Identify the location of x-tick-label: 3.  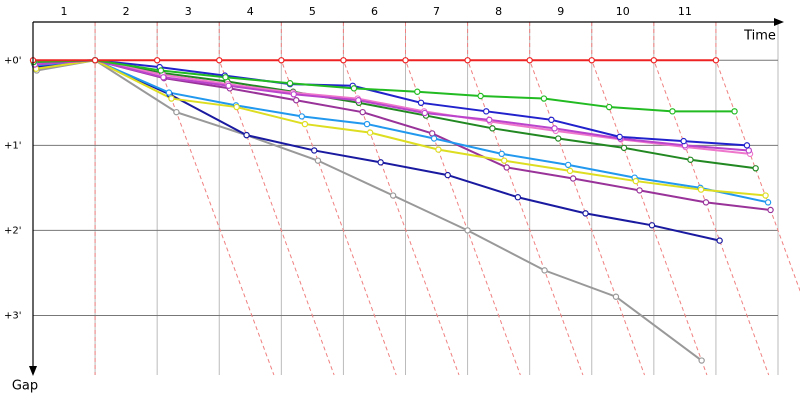
(188, 11).